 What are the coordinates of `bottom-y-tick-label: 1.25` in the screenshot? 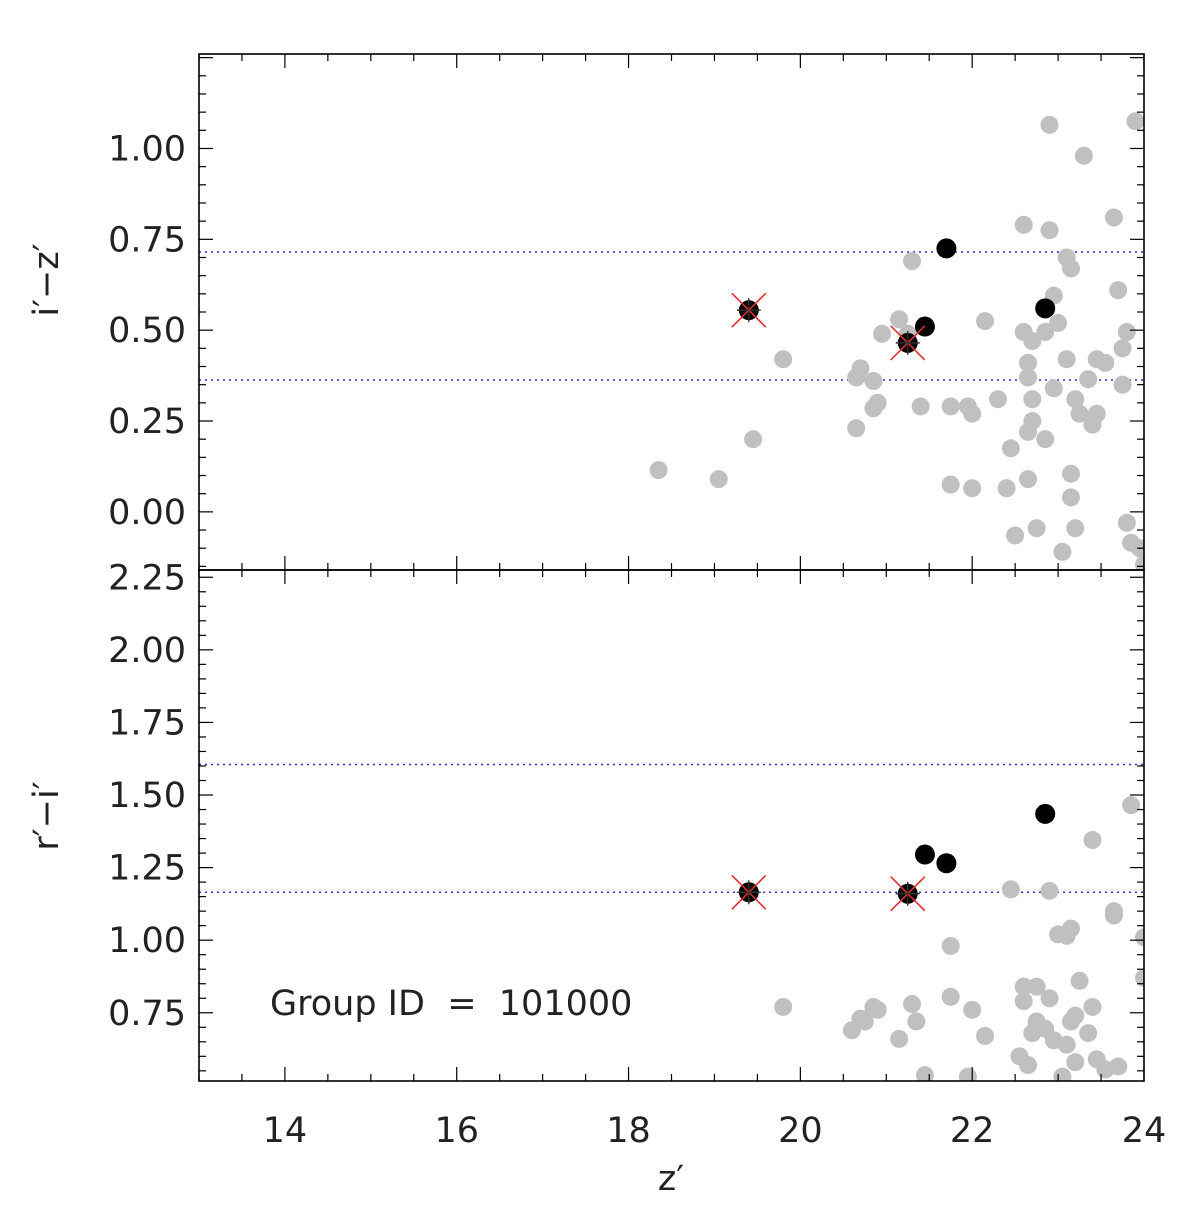 It's located at (147, 869).